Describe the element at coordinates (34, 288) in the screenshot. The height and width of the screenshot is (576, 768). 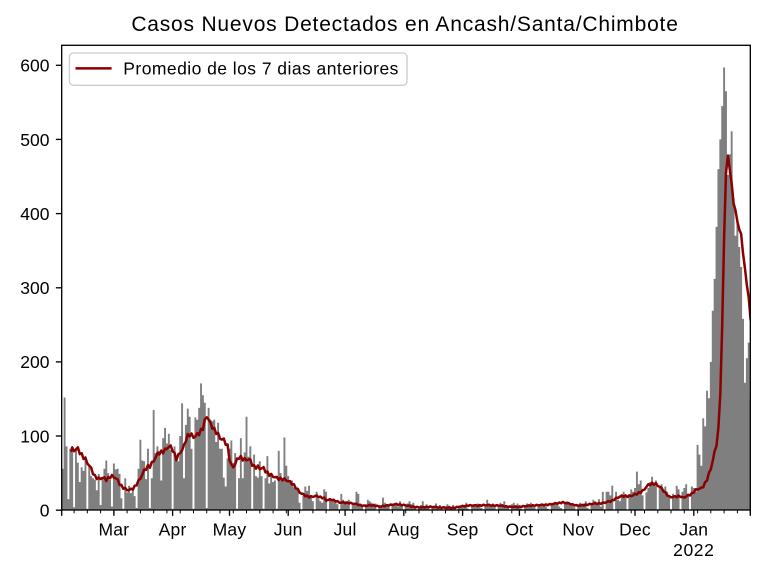
I see `svg-text: 300` at that location.